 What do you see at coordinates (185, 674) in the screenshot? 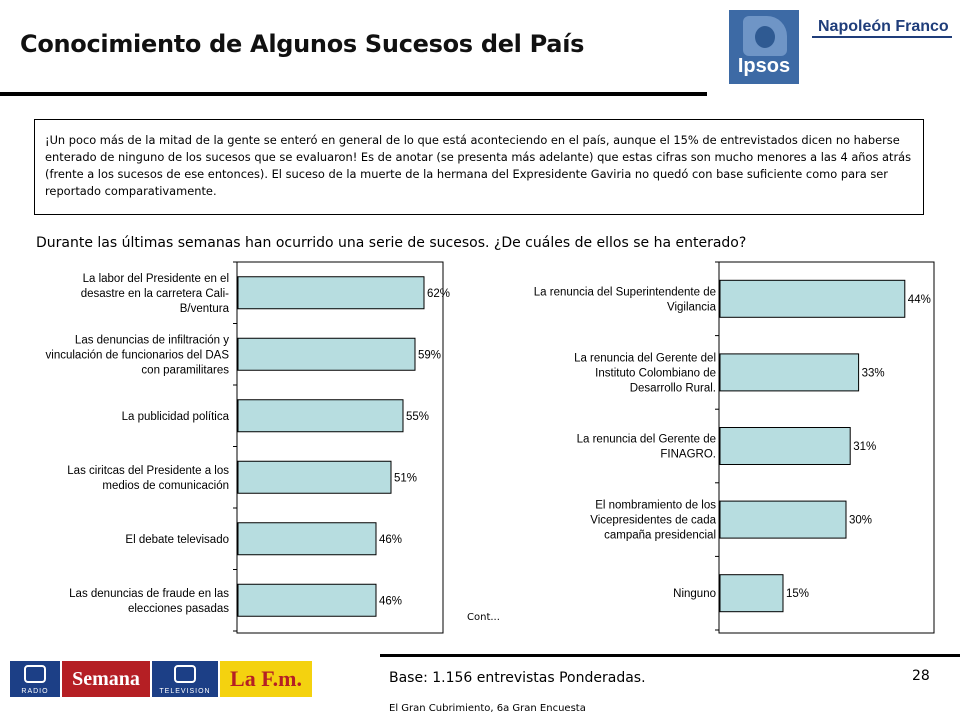
I see `rcn-tv-mark-icon` at bounding box center [185, 674].